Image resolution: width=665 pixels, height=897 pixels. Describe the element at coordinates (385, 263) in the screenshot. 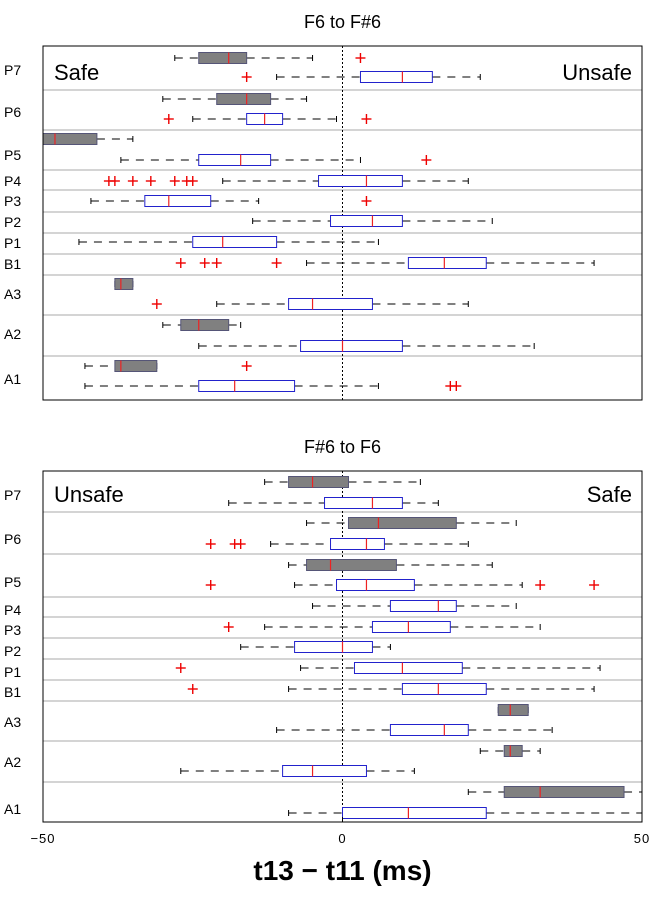

I see `box-B1-open` at that location.